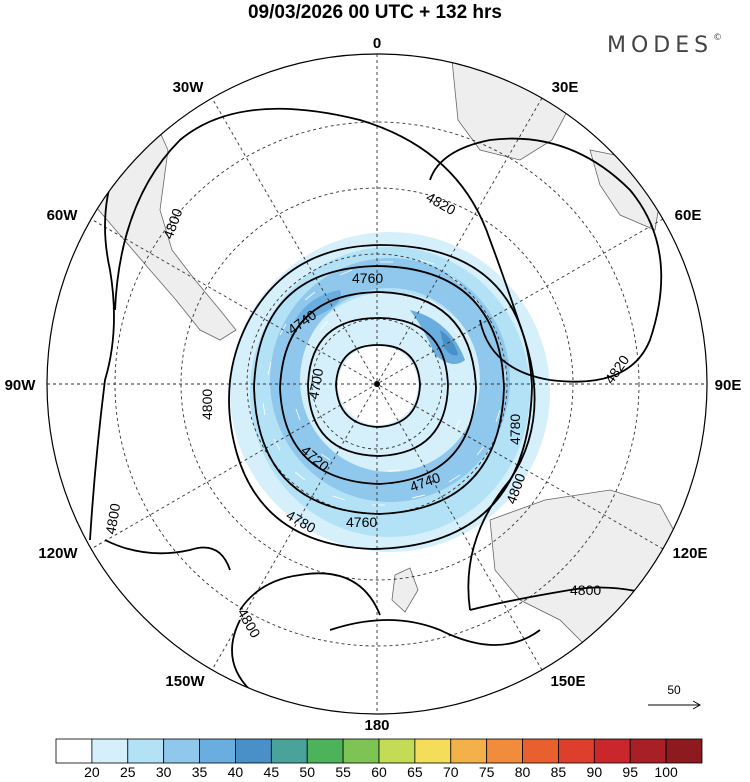  What do you see at coordinates (207, 404) in the screenshot?
I see `contour-label-4800-b: 4800` at bounding box center [207, 404].